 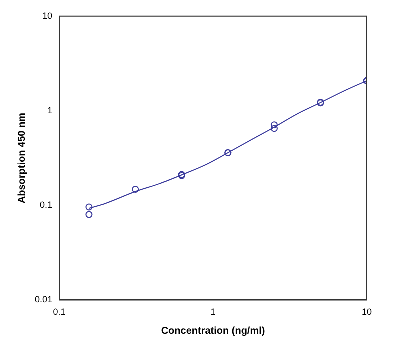 I want to click on y-tick-label: 10, so click(x=47, y=15).